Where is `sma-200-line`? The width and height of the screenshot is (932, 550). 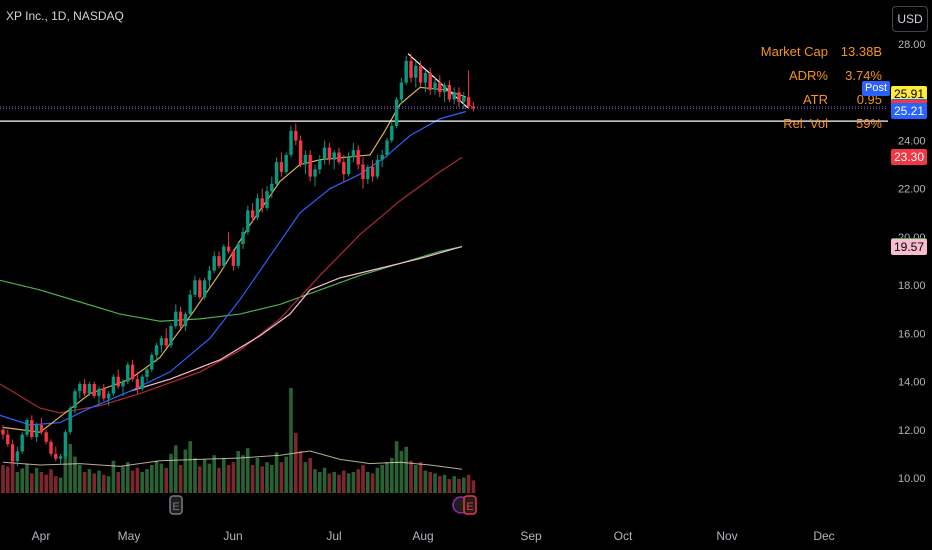 sma-200-line is located at coordinates (296, 318).